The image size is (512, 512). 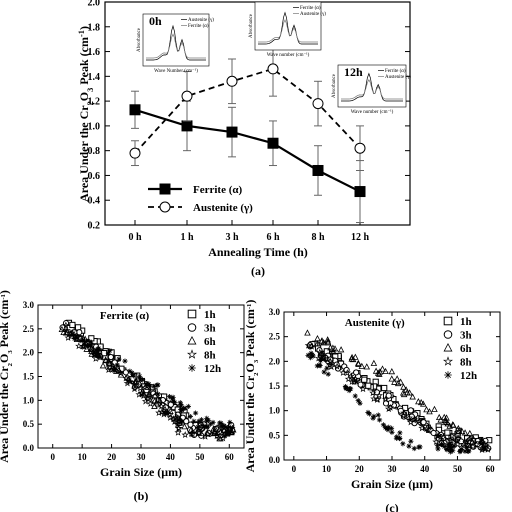 What do you see at coordinates (294, 469) in the screenshot?
I see `x-tick-label: 0` at bounding box center [294, 469].